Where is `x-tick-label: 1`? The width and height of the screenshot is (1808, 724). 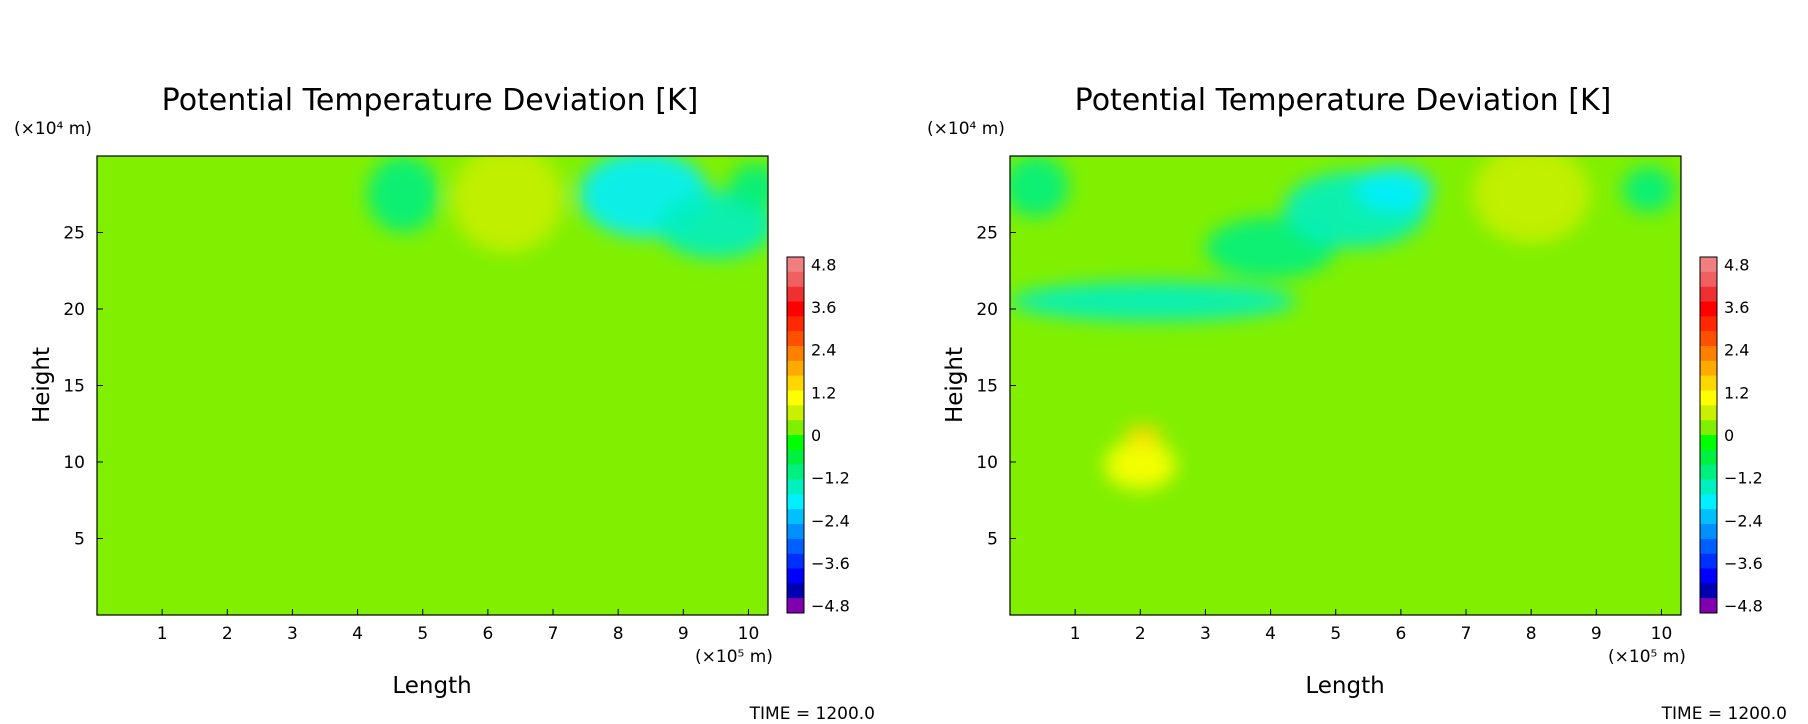
x-tick-label: 1 is located at coordinates (162, 634).